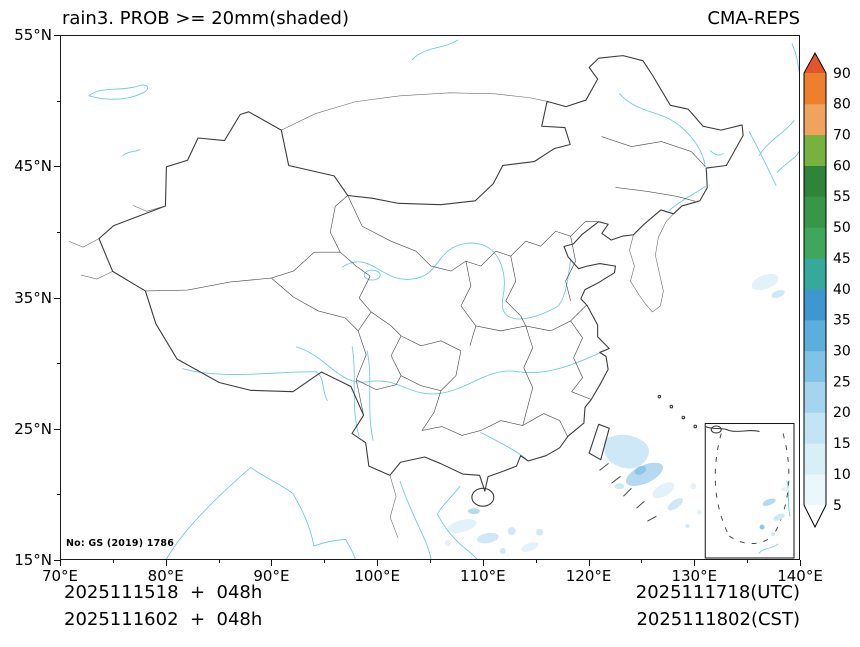 The width and height of the screenshot is (860, 647). Describe the element at coordinates (842, 228) in the screenshot. I see `colorbar-tick-label: 50` at that location.